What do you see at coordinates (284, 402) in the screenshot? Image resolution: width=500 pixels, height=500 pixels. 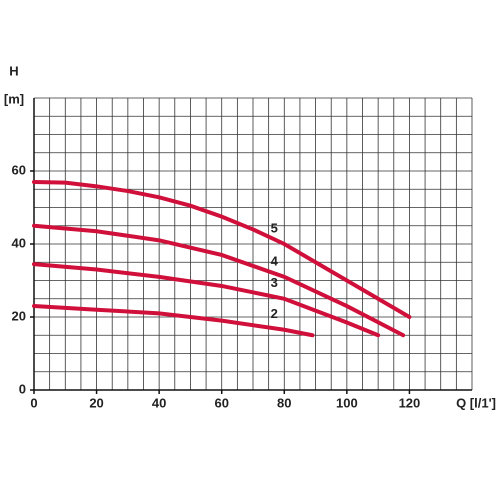 I see `x-tick-label: 80` at bounding box center [284, 402].